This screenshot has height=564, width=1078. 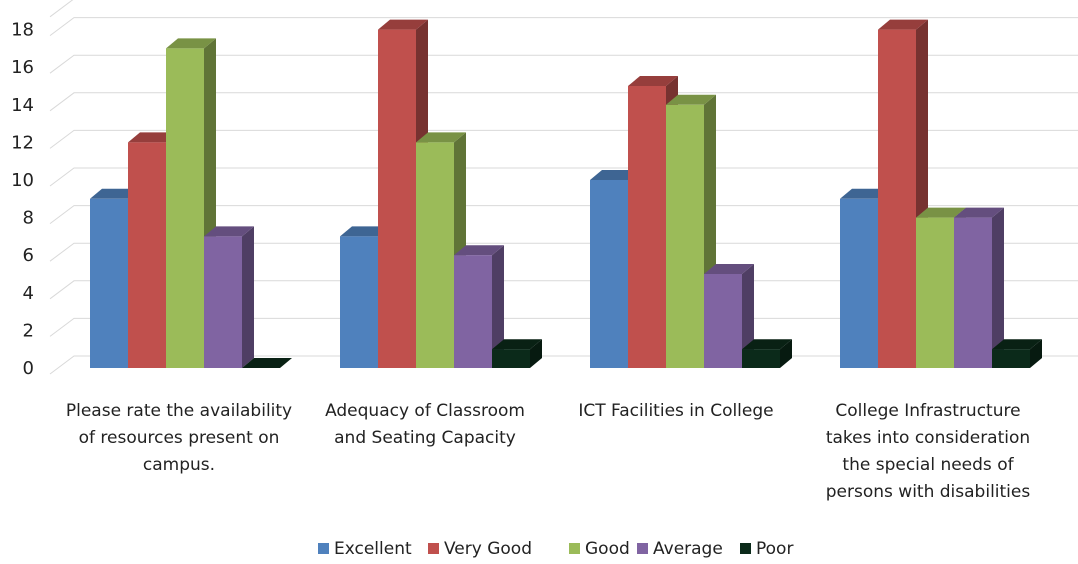 I want to click on y-tick-label: 10, so click(x=22, y=180).